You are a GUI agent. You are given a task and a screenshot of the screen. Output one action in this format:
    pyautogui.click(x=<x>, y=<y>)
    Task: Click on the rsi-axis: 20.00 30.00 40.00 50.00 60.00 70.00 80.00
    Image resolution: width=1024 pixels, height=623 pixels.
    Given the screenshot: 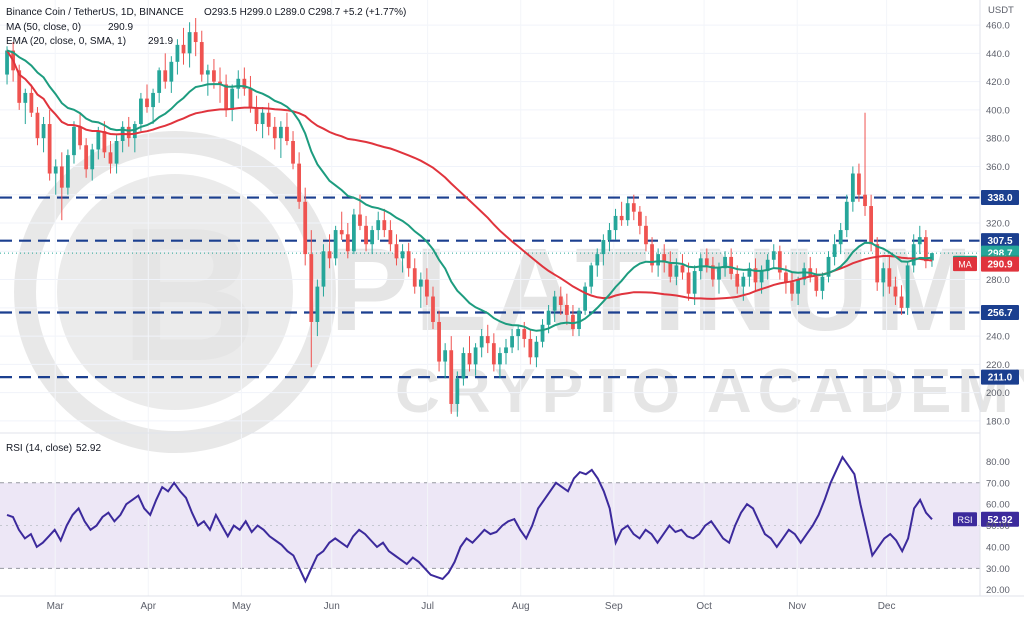 What is the action you would take?
    pyautogui.click(x=998, y=526)
    